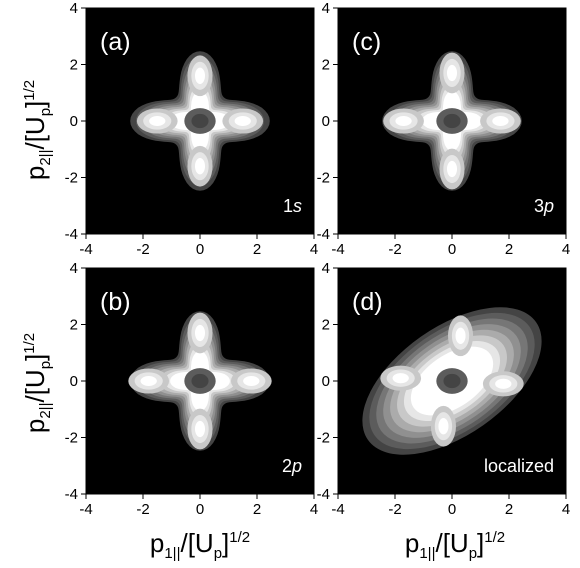  What do you see at coordinates (37, 130) in the screenshot?
I see `y-axis-title-top: p2||/[Up]1/2` at bounding box center [37, 130].